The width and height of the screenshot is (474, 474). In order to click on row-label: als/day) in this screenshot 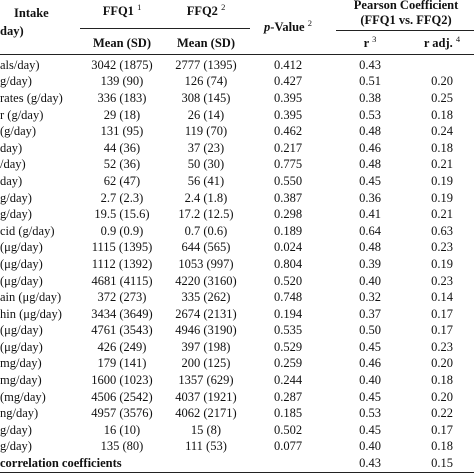, I will do `click(20, 64)`.